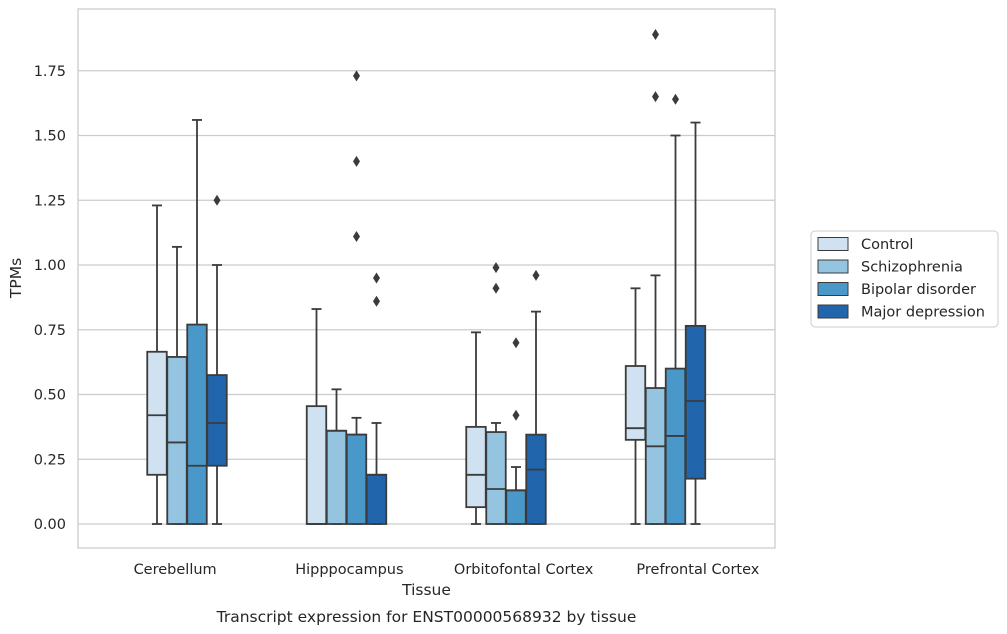  I want to click on y-tick-label: 0.00, so click(50, 525).